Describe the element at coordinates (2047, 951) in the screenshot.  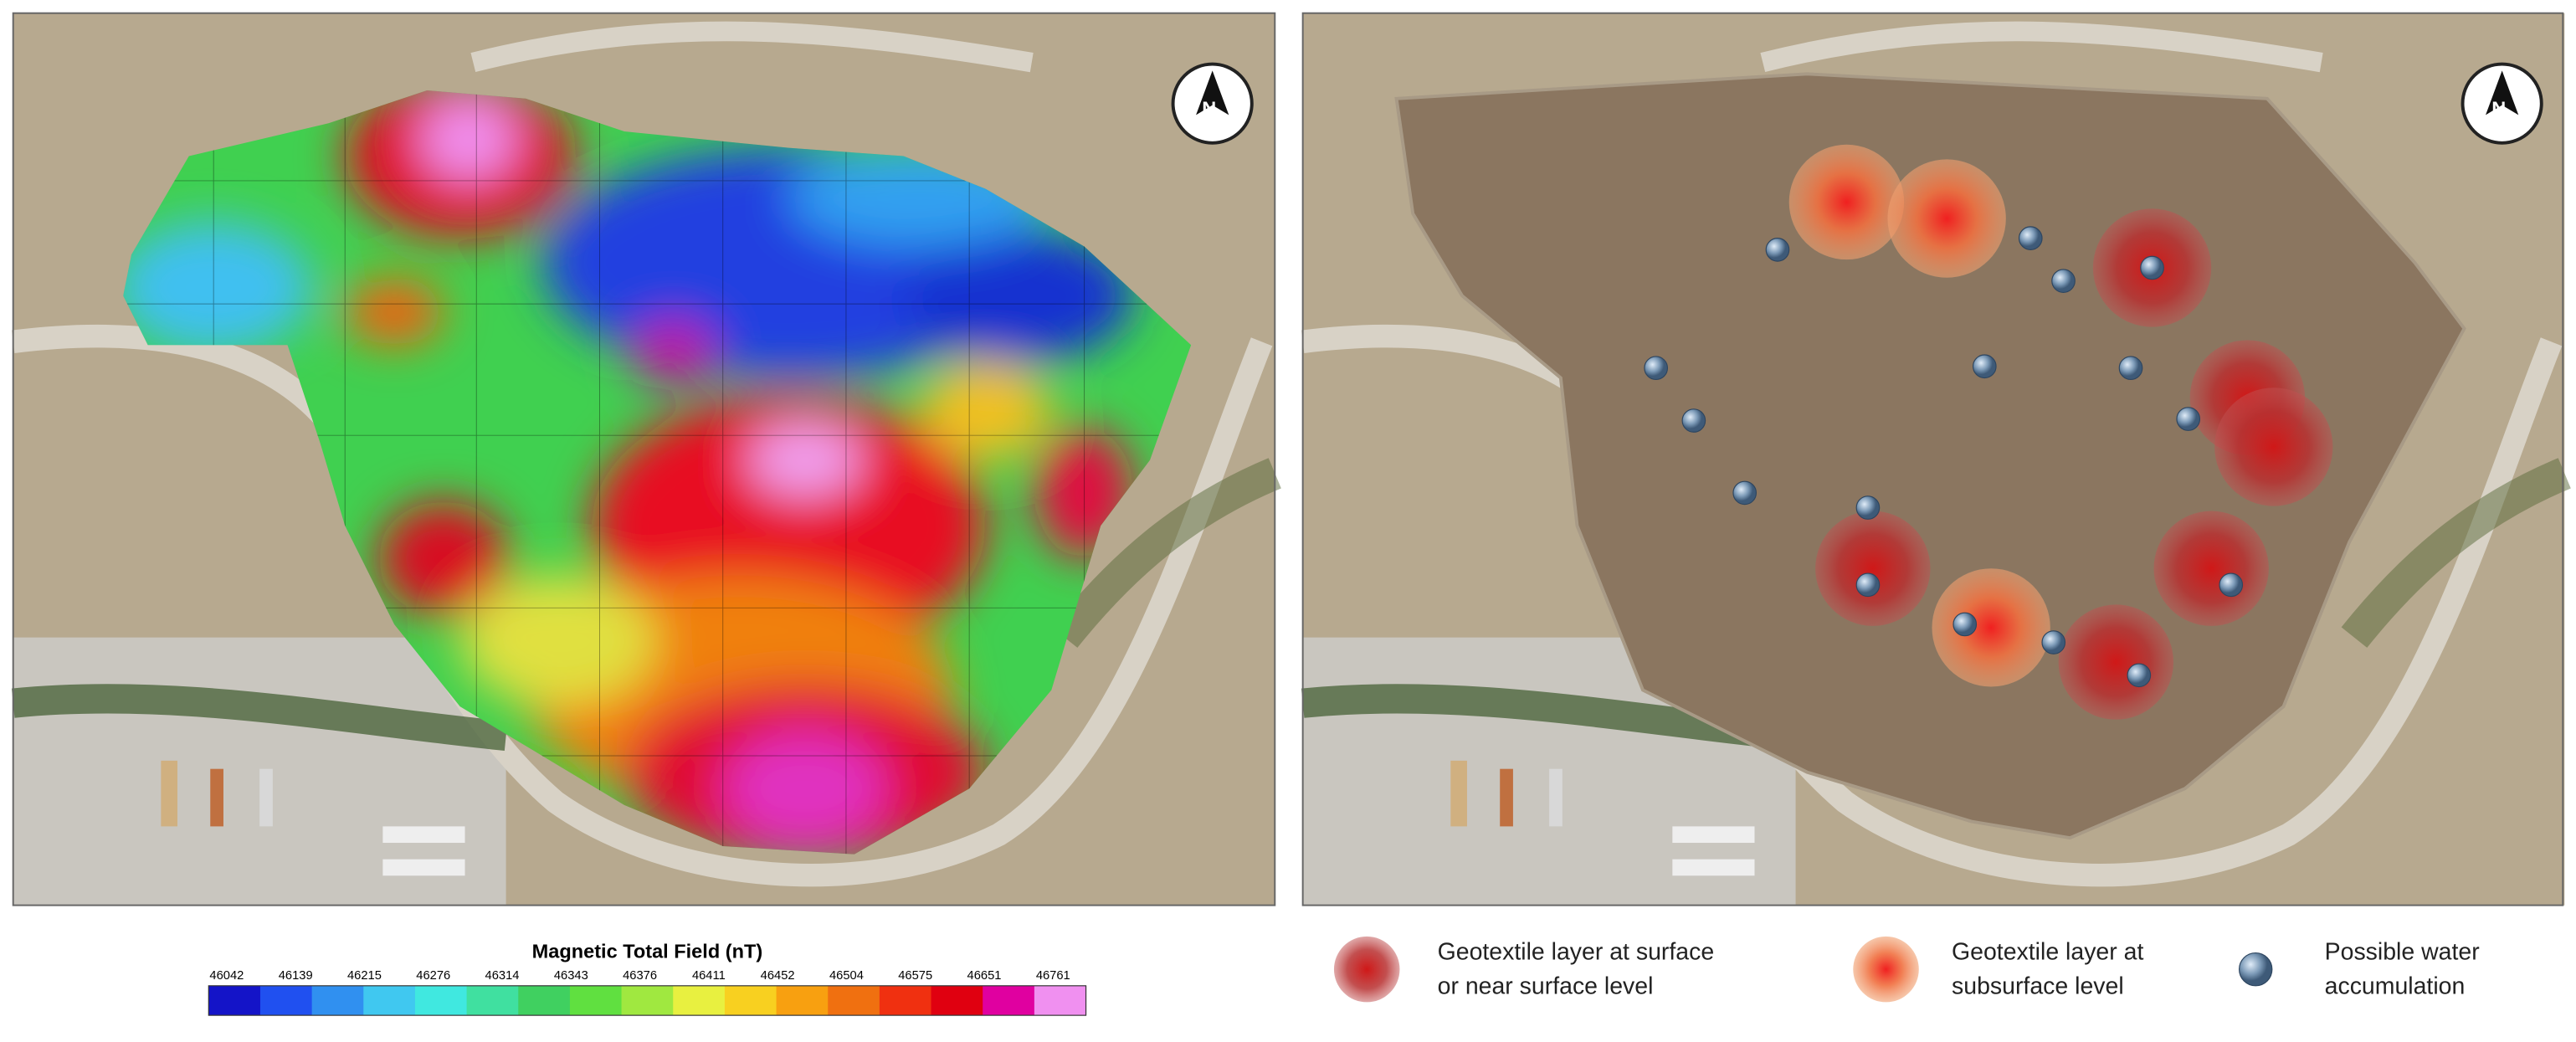
I see `legend-label: Geotextile layer at` at that location.